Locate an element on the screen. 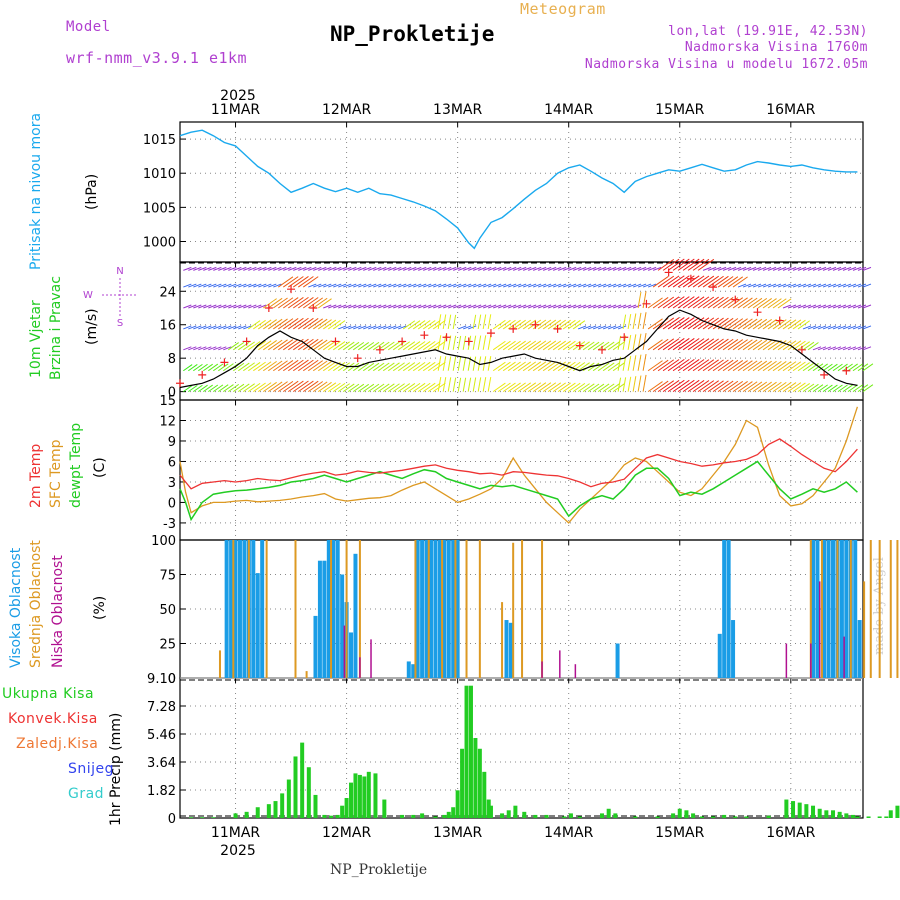 The width and height of the screenshot is (900, 900). day-label-top-0: 11MAR is located at coordinates (235, 110).